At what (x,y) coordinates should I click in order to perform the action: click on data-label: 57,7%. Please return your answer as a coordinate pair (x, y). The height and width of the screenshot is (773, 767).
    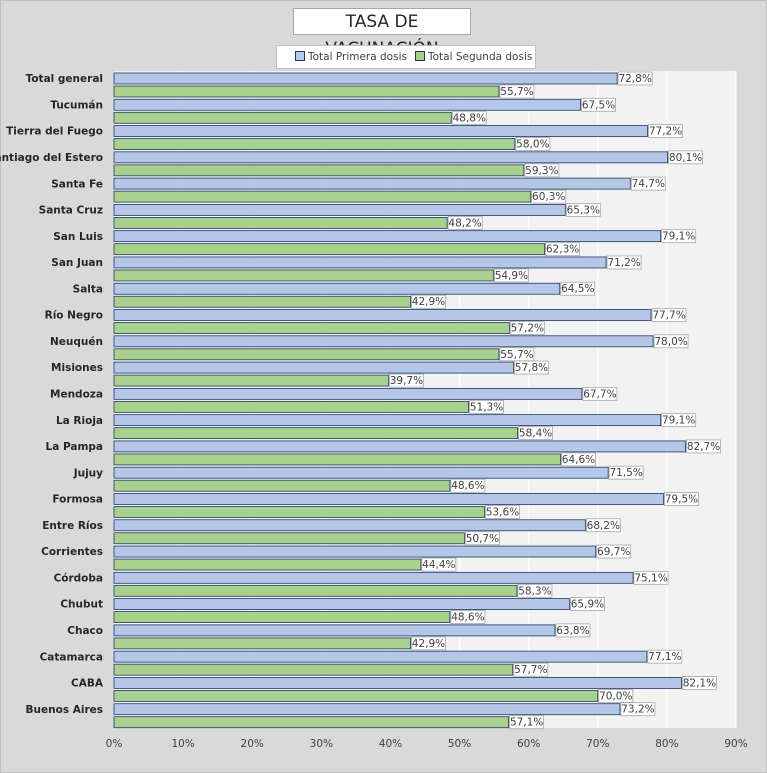
    Looking at the image, I should click on (530, 670).